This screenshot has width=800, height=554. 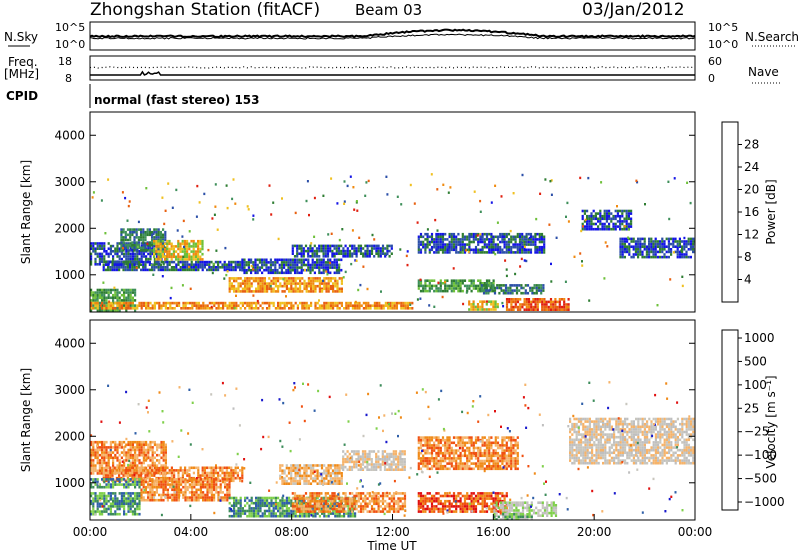 I want to click on colorbar-tick-label: 24, so click(x=751, y=167).